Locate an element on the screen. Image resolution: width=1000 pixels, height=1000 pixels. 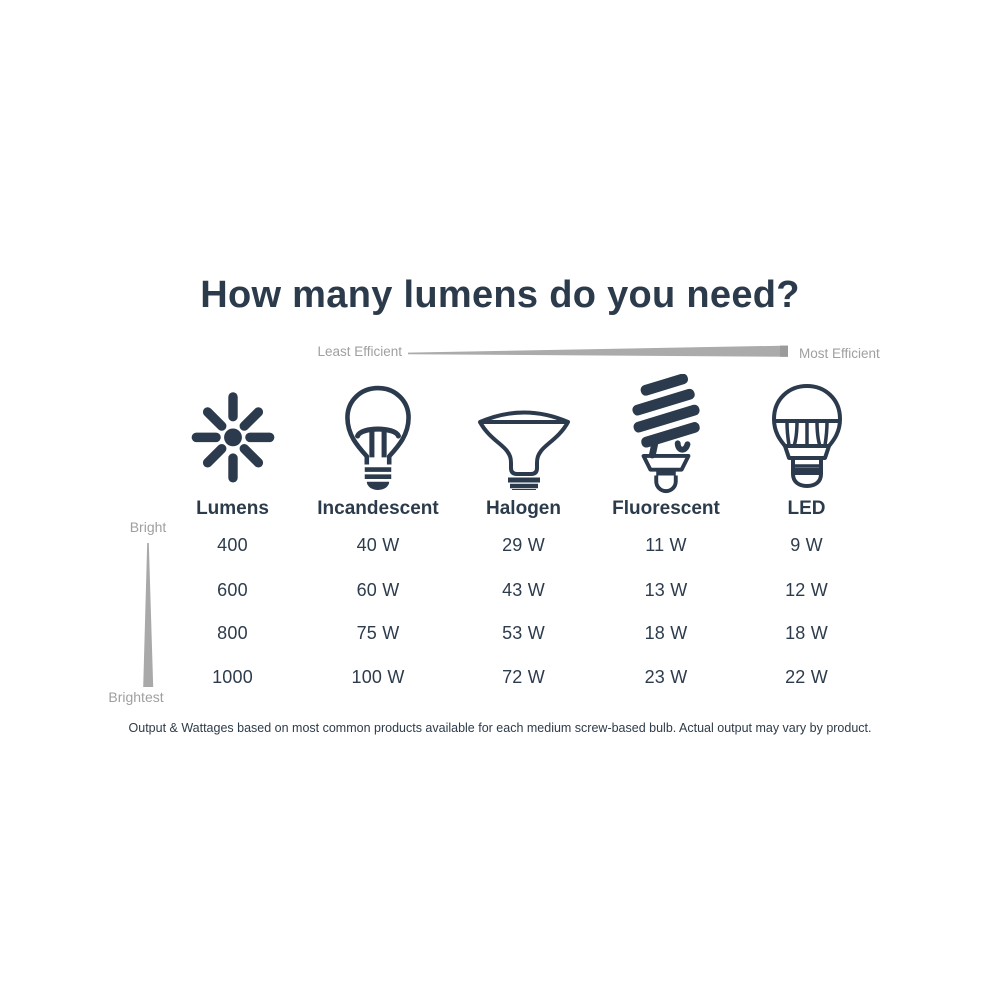
table-cell-lumens-600: 600 is located at coordinates (232, 589).